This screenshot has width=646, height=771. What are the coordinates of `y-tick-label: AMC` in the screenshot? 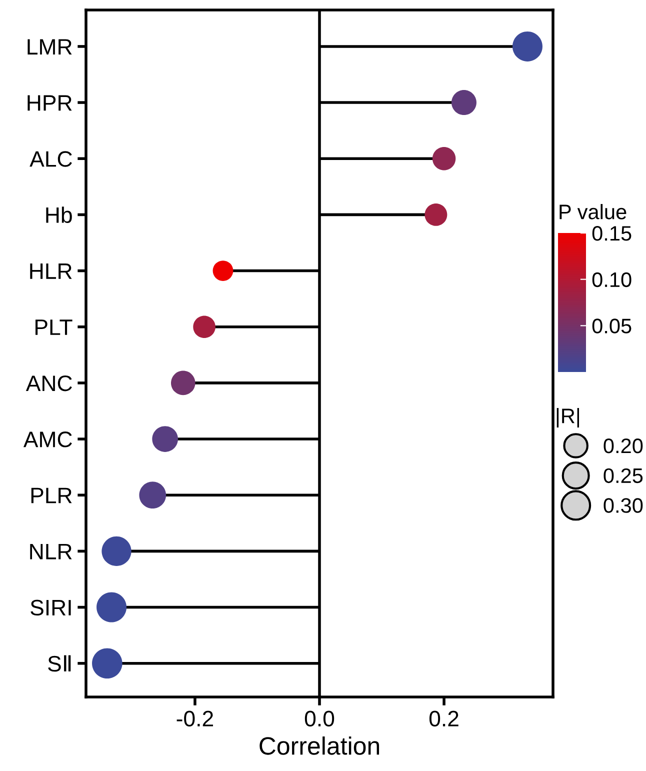 It's located at (47, 440).